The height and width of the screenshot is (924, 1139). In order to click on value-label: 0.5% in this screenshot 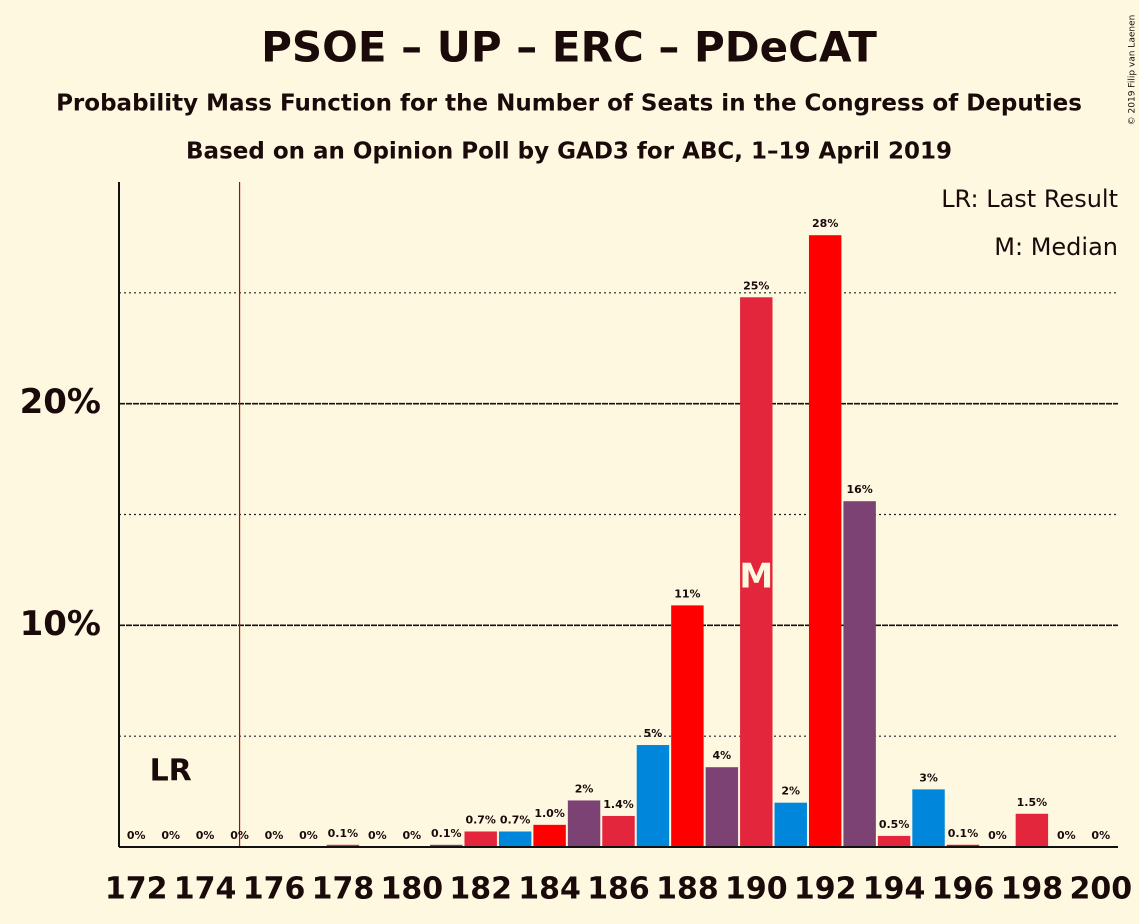, I will do `click(894, 824)`.